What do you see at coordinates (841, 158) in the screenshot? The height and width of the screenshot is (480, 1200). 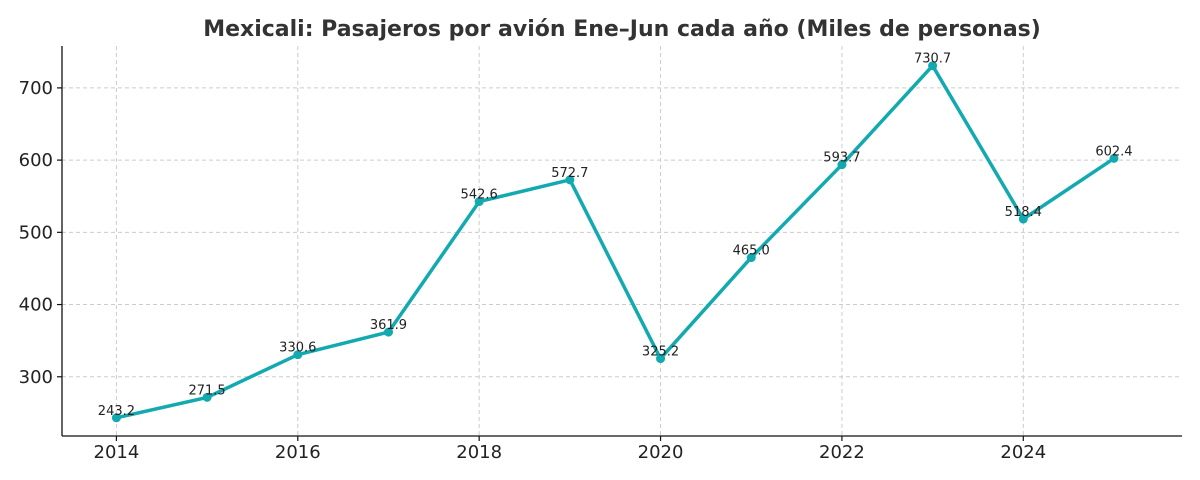 I see `data-label-2022: 593.7` at bounding box center [841, 158].